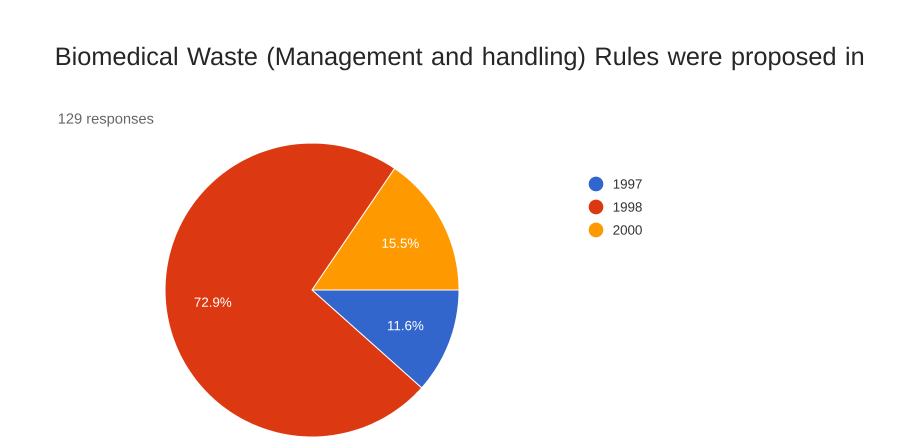 The height and width of the screenshot is (446, 910). Describe the element at coordinates (400, 243) in the screenshot. I see `data-label: 15.5%` at that location.